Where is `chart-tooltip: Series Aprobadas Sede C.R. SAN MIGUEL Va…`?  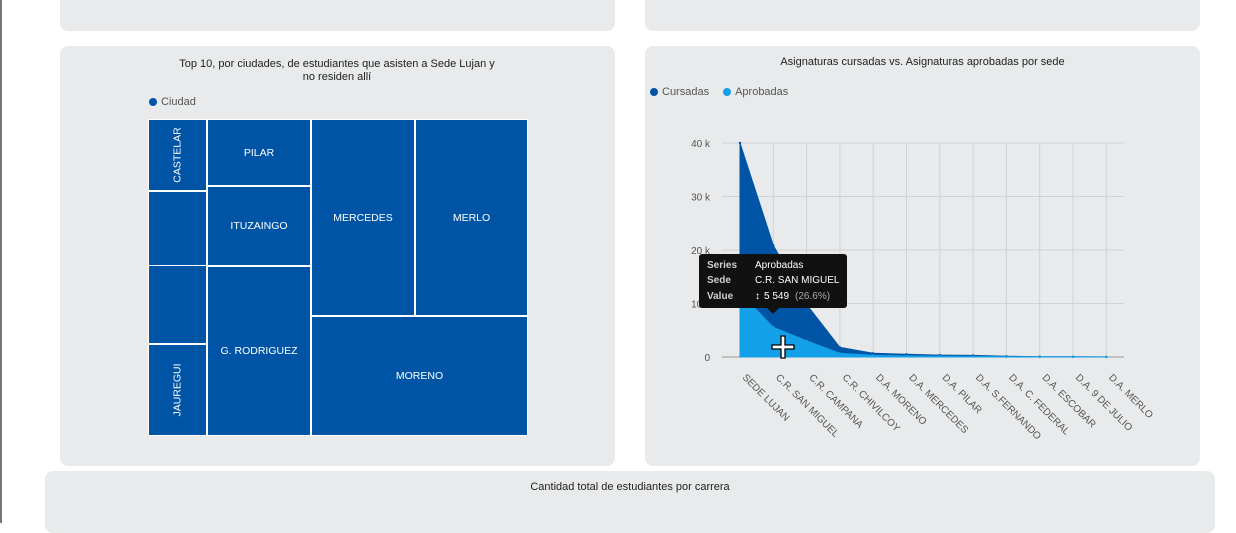 chart-tooltip: Series Aprobadas Sede C.R. SAN MIGUEL Va… is located at coordinates (773, 284).